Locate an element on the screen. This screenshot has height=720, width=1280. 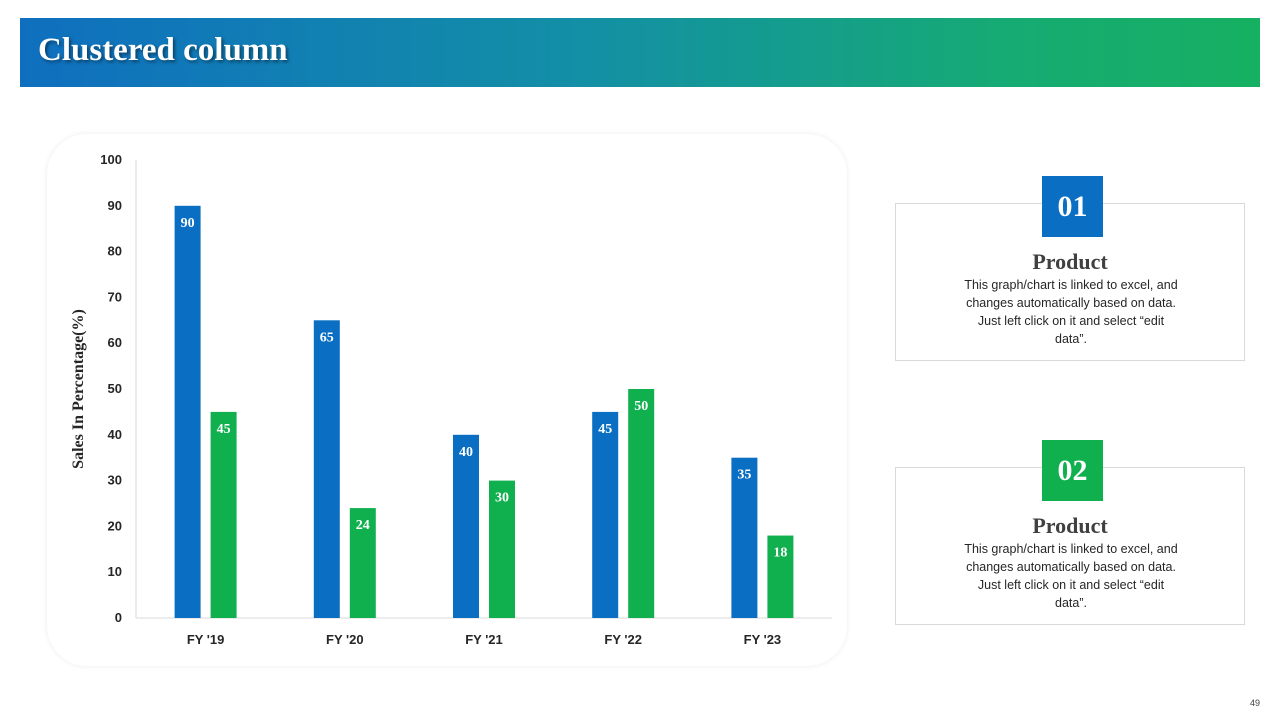
y-tick-label: 20 is located at coordinates (115, 525).